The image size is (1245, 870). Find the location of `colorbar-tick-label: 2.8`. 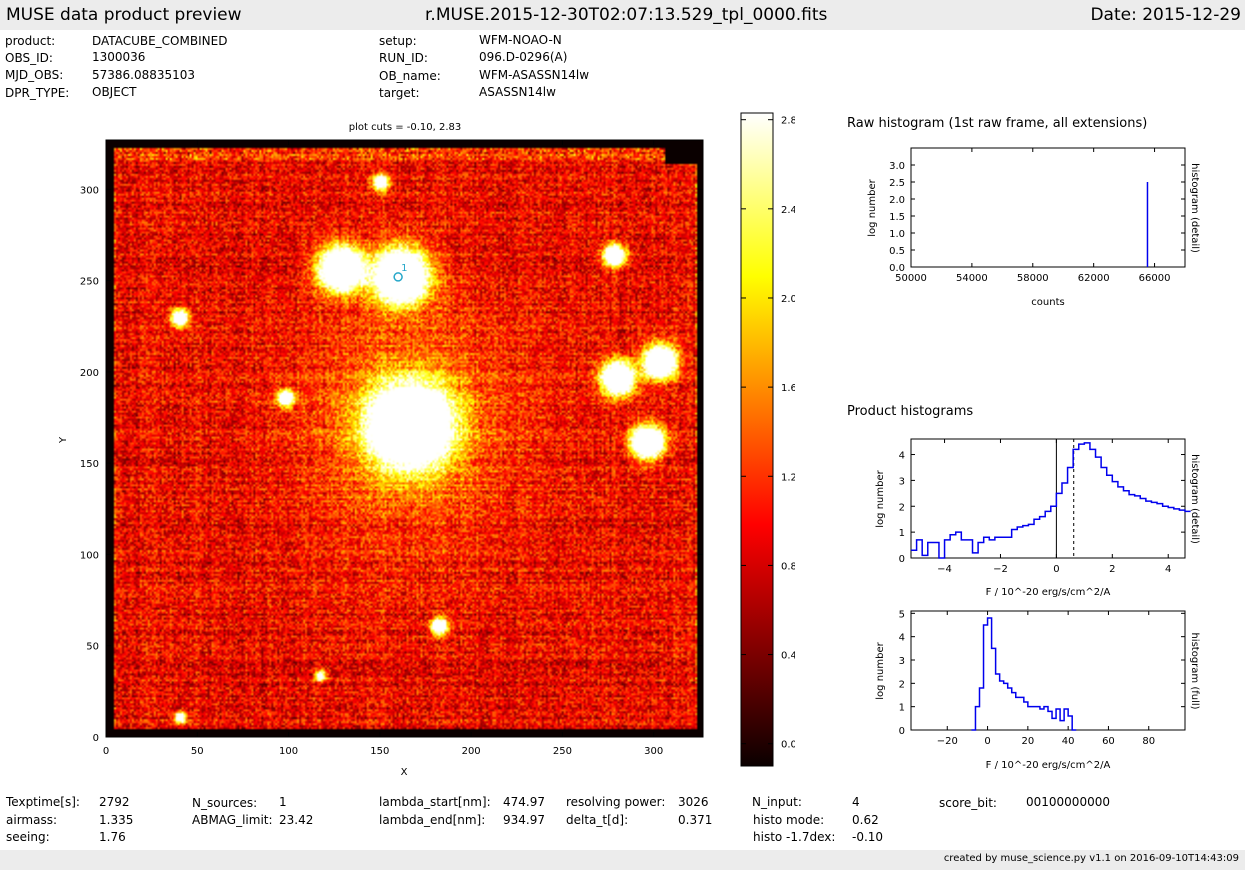

colorbar-tick-label: 2.8 is located at coordinates (788, 121).